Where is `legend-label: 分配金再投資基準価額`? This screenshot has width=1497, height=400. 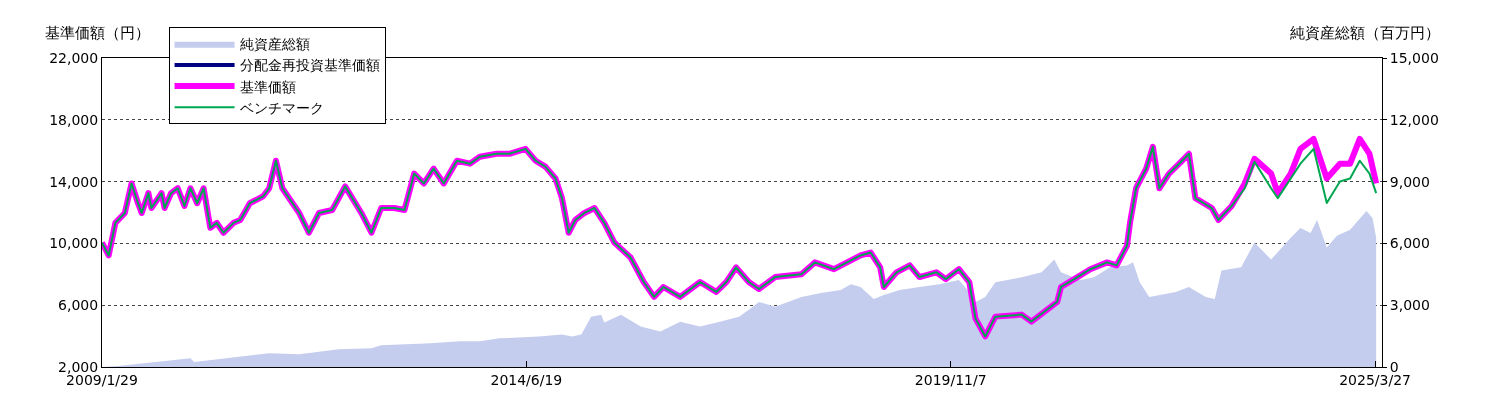
legend-label: 分配金再投資基準価額 is located at coordinates (309, 65).